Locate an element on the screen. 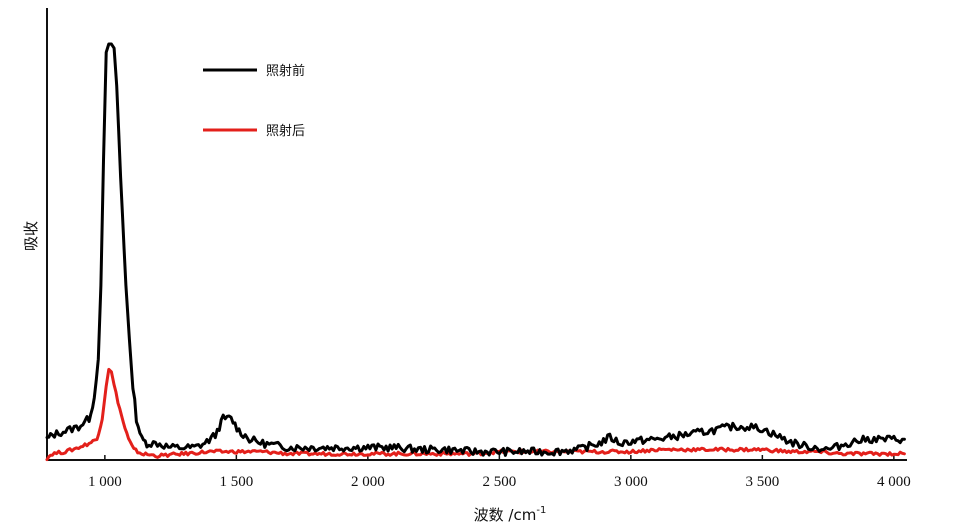 This screenshot has width=957, height=527. x-axis-title-superscript: -1 is located at coordinates (541, 510).